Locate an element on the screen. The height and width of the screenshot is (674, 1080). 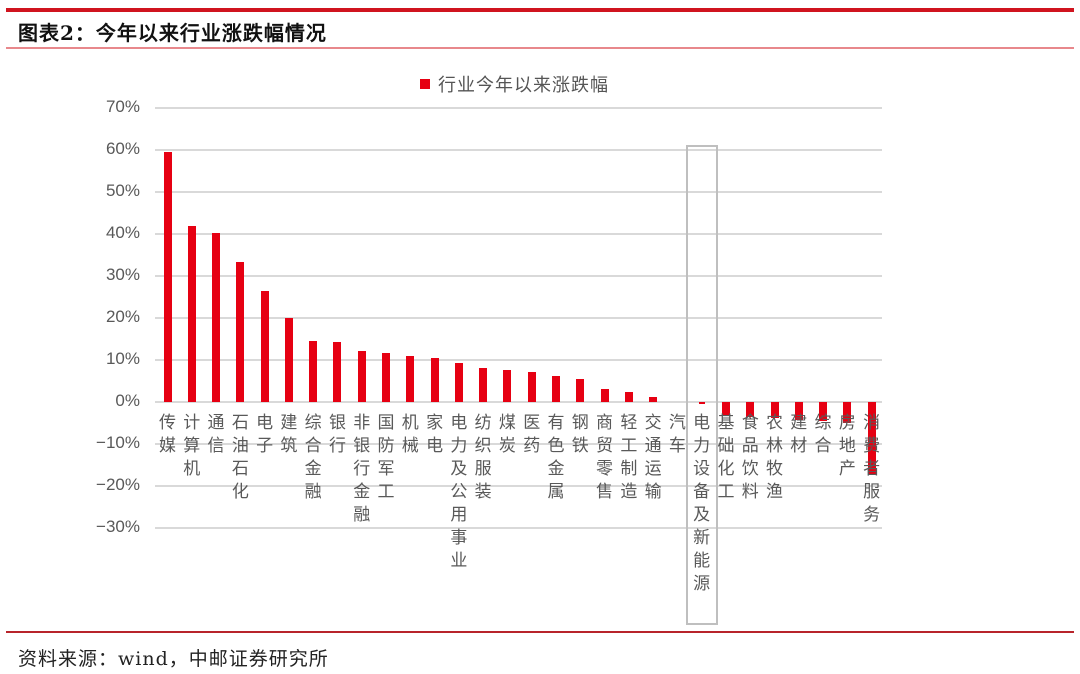
y-tick-label: −30% is located at coordinates (118, 526).